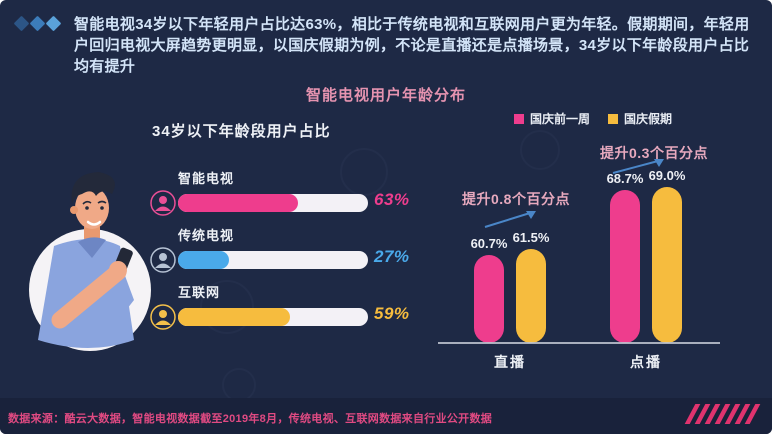 The height and width of the screenshot is (434, 772). What do you see at coordinates (489, 299) in the screenshot?
I see `bar-live-prevweek` at bounding box center [489, 299].